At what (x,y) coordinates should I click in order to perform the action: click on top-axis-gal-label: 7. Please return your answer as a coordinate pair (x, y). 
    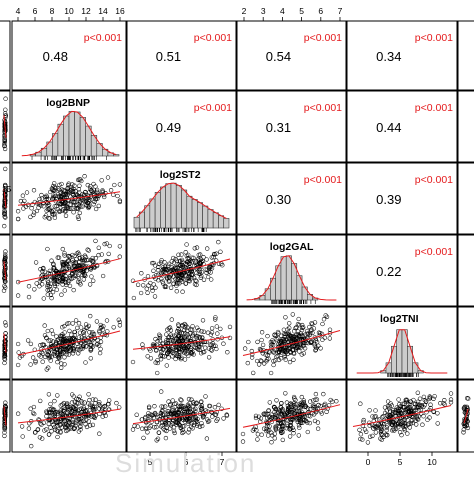
    Looking at the image, I should click on (340, 11).